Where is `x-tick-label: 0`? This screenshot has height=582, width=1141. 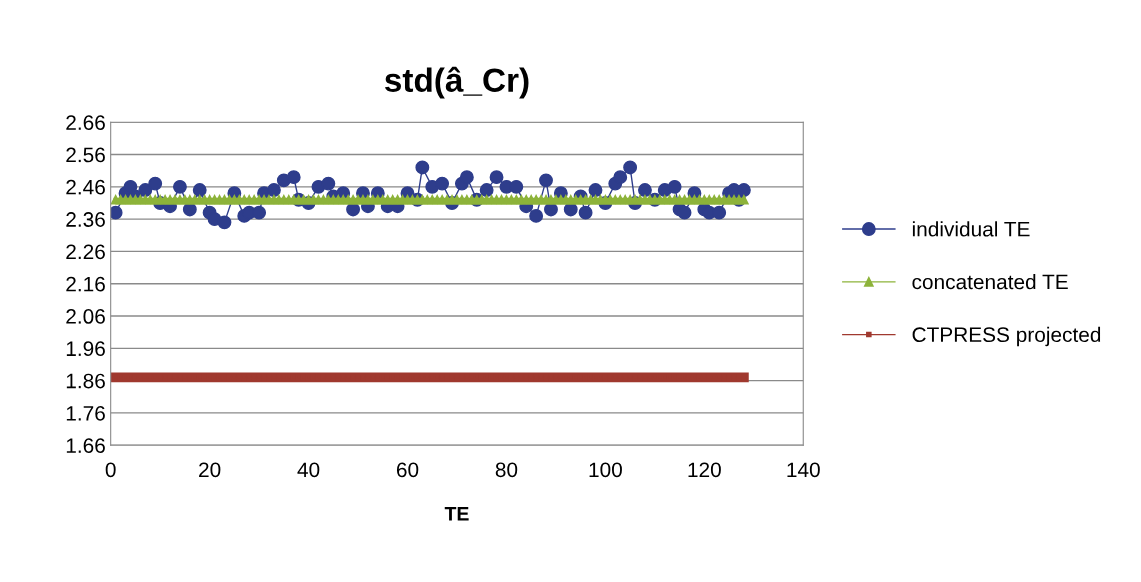 x-tick-label: 0 is located at coordinates (110, 470).